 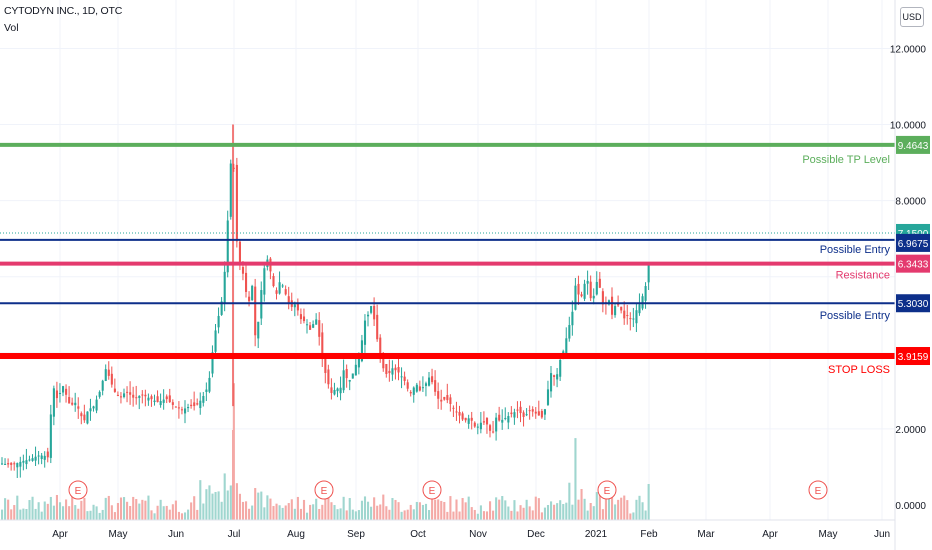 I want to click on symbol-title: CYTODYN INC., 1D, OTC, so click(x=63, y=11).